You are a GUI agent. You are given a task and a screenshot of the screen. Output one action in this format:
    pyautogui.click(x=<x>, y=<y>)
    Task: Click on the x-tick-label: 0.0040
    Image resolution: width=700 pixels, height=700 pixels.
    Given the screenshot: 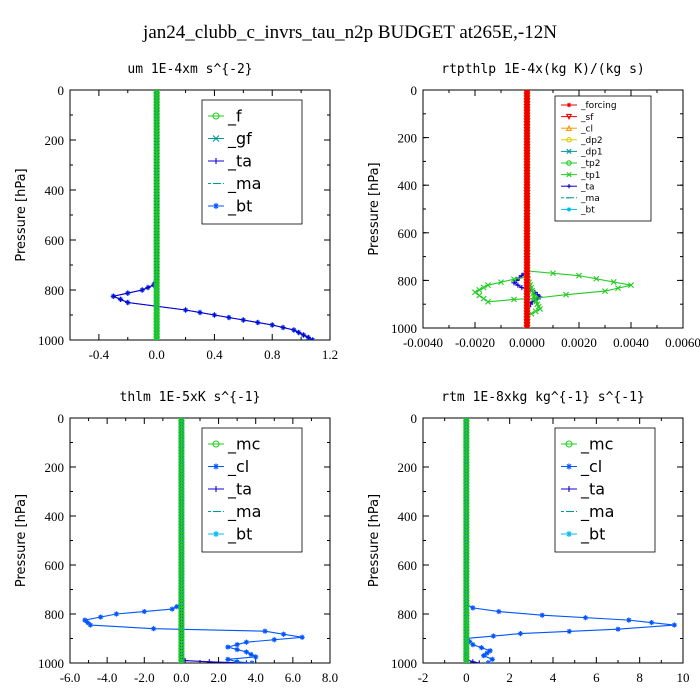 What is the action you would take?
    pyautogui.click(x=631, y=342)
    